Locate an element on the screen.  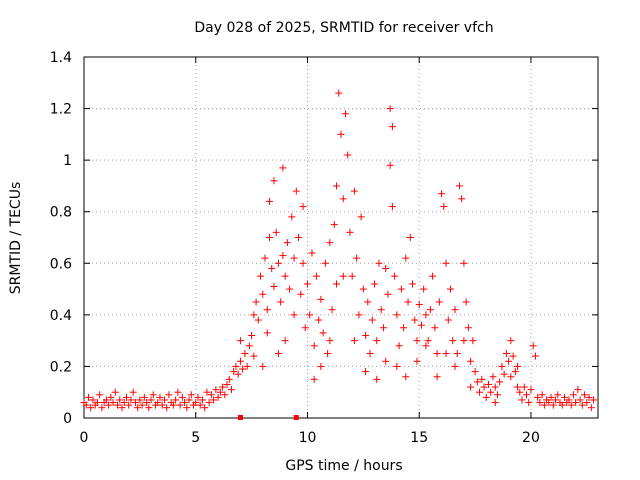
y-tick-label: 0.2 is located at coordinates (61, 367).